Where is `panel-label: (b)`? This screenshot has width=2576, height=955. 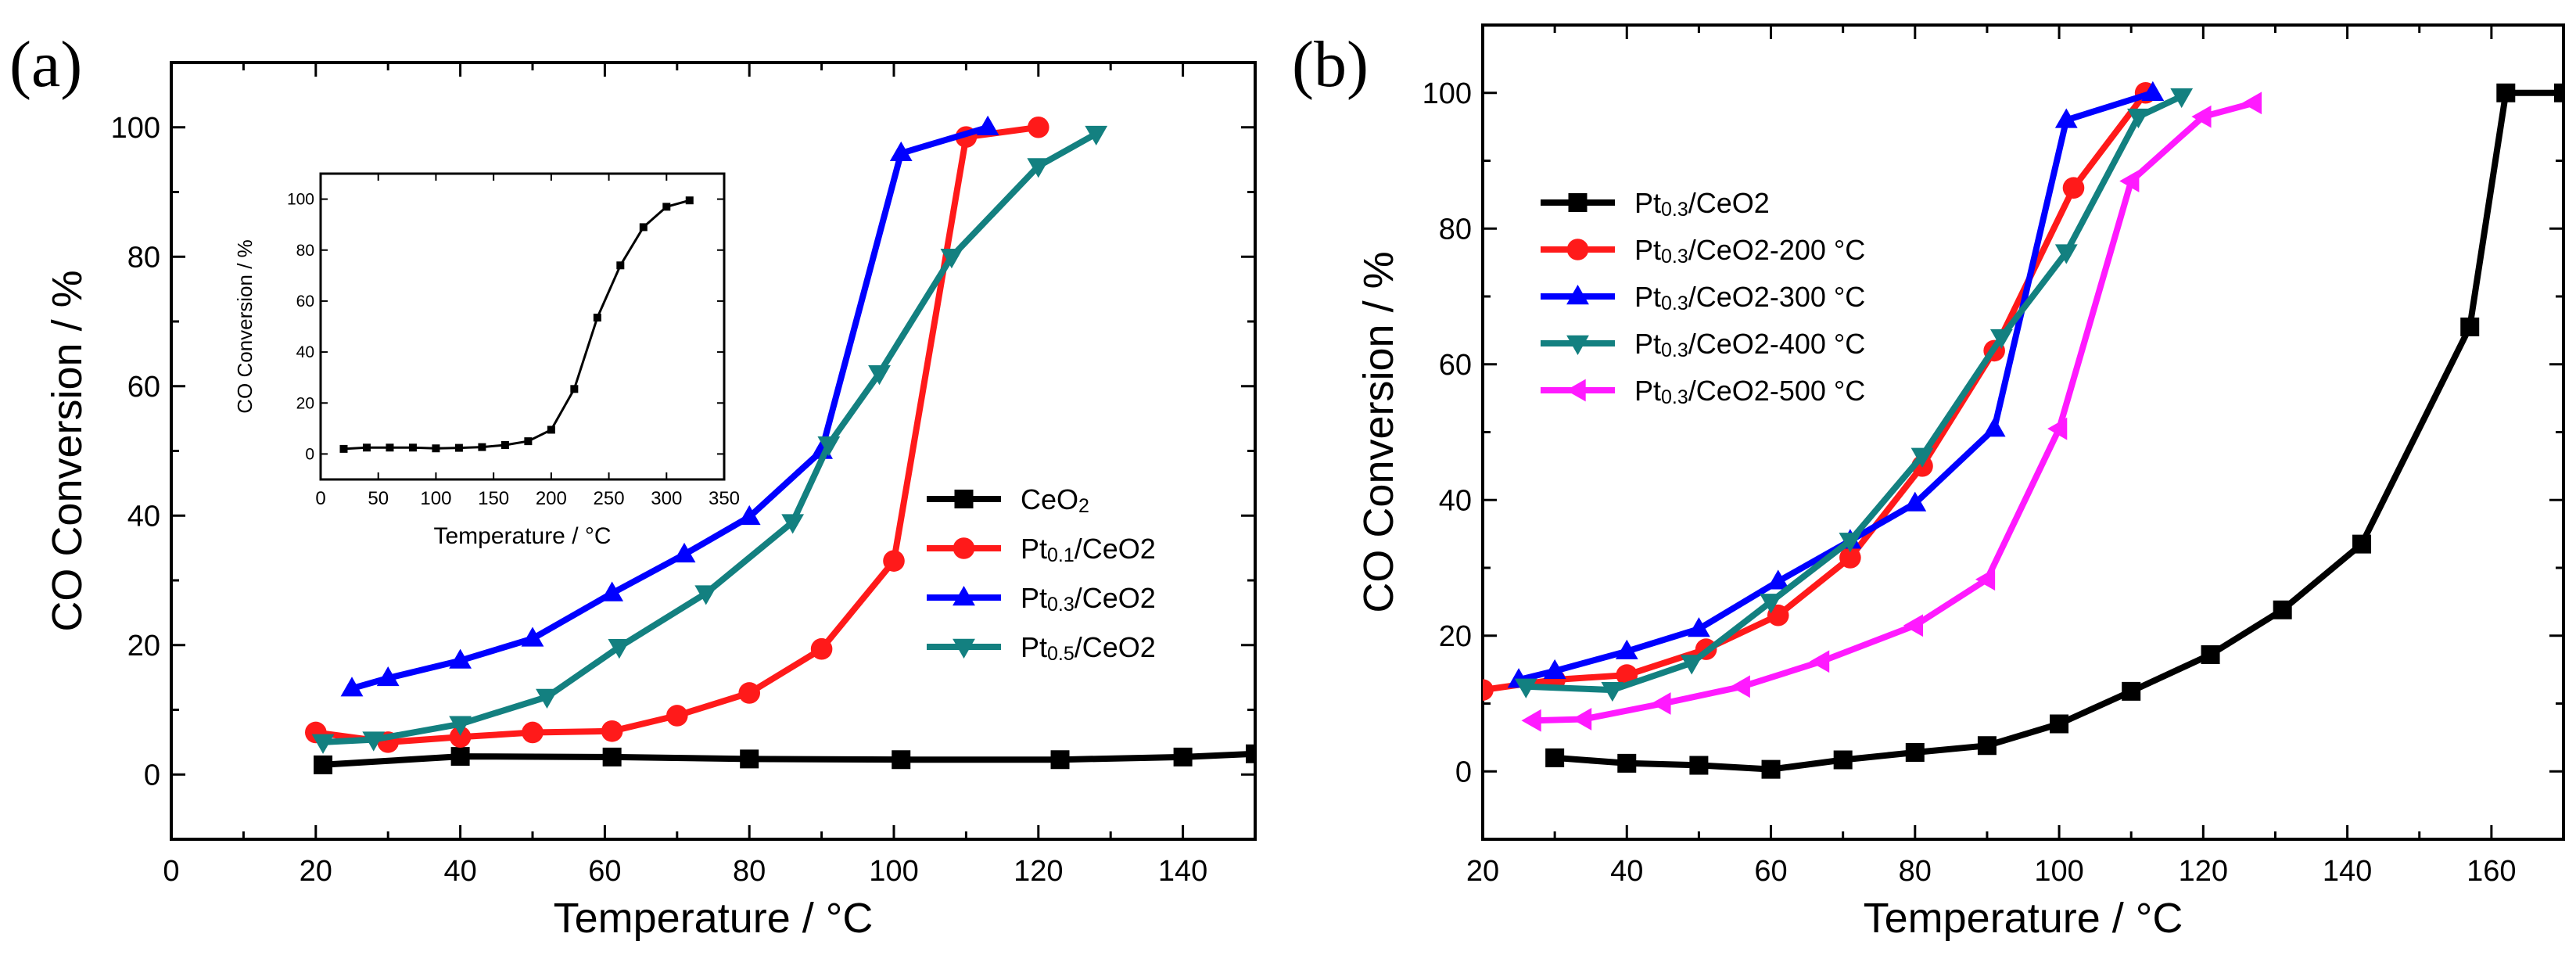
panel-label: (b) is located at coordinates (1330, 64).